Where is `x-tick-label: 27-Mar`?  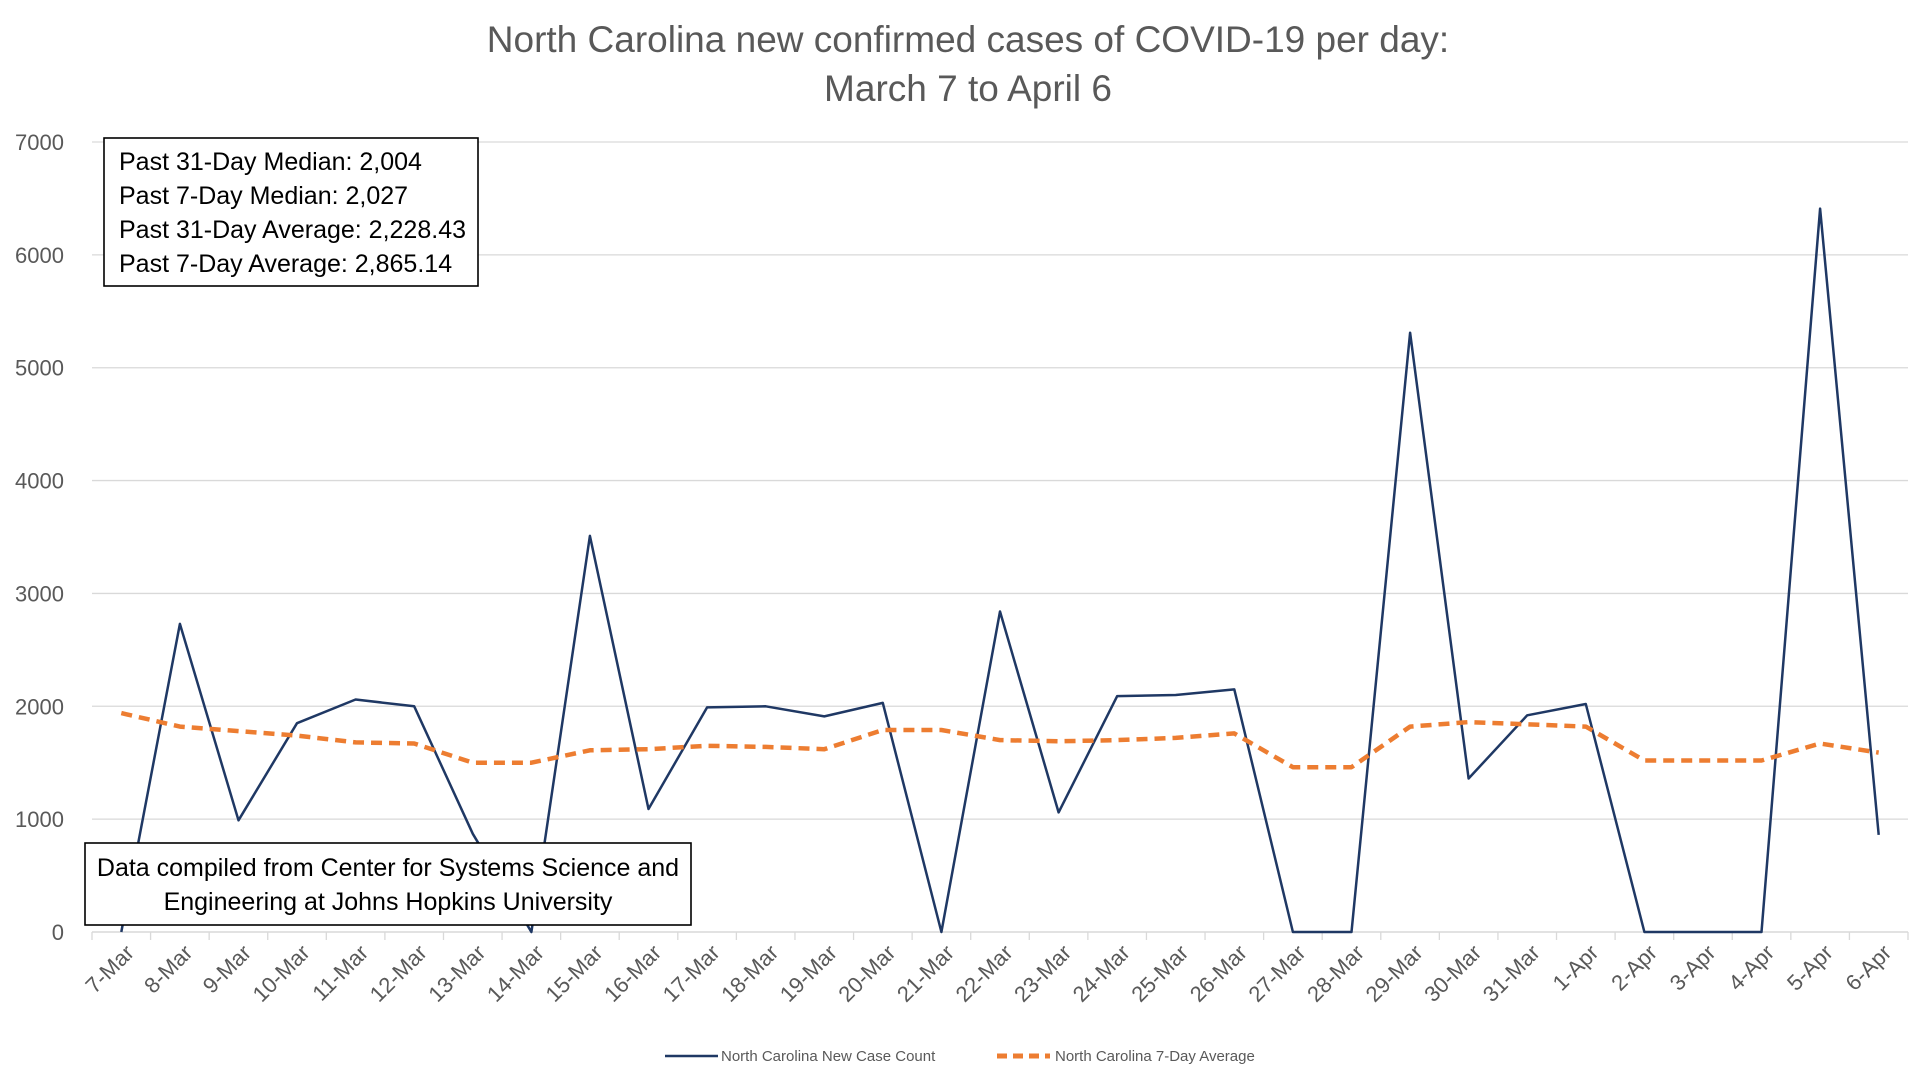 x-tick-label: 27-Mar is located at coordinates (1276, 973).